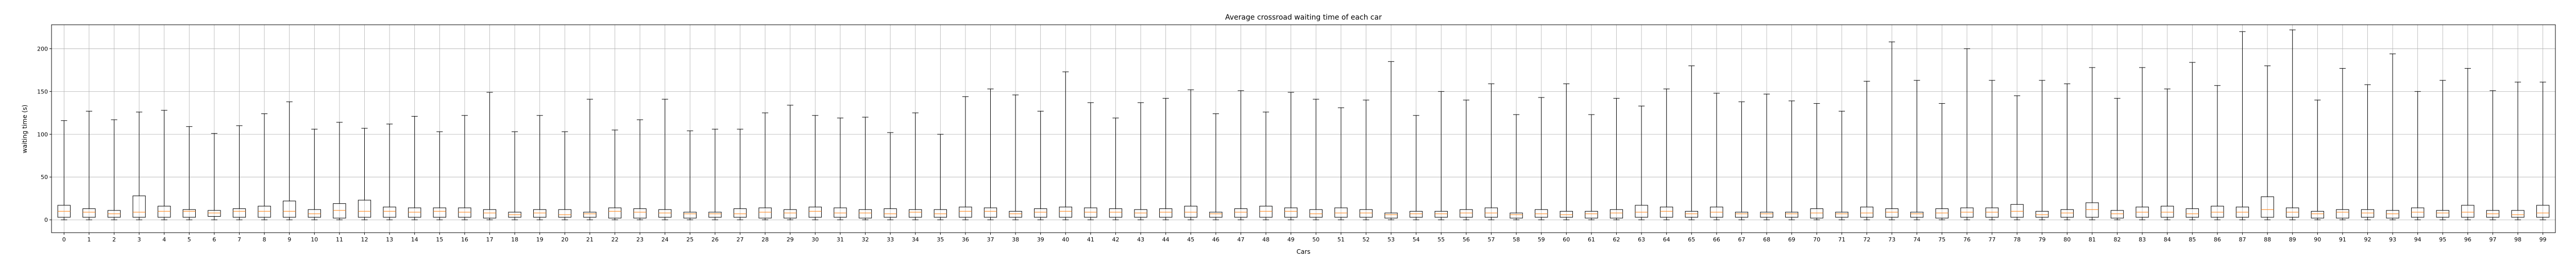 The image size is (2576, 260). What do you see at coordinates (1291, 240) in the screenshot?
I see `x-tick-label: 49` at bounding box center [1291, 240].